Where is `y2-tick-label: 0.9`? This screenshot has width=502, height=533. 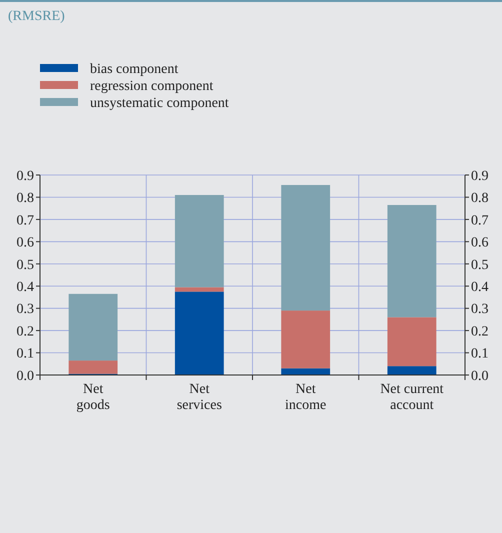 y2-tick-label: 0.9 is located at coordinates (479, 176).